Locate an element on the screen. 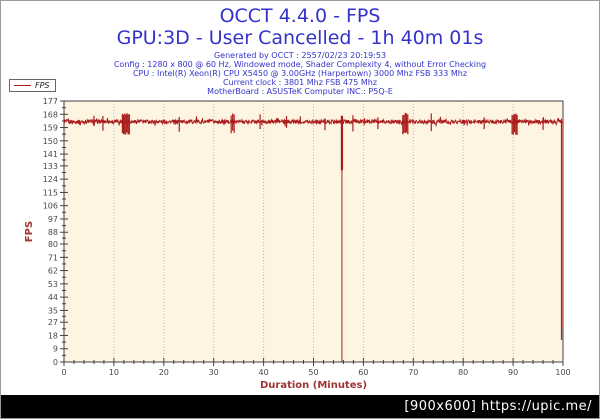 This screenshot has height=419, width=600. svg-text: 9 is located at coordinates (55, 349).